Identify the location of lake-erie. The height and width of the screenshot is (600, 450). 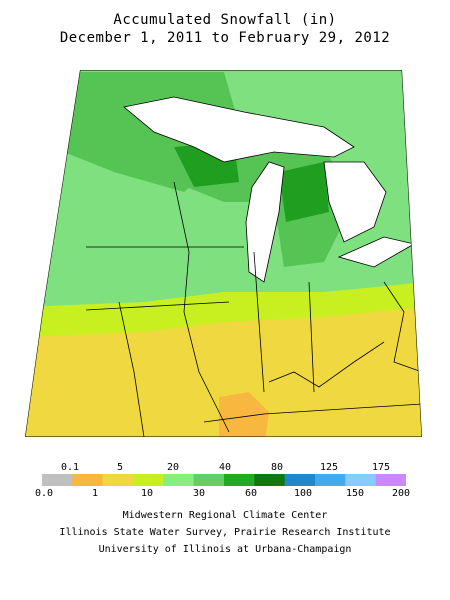
(376, 252).